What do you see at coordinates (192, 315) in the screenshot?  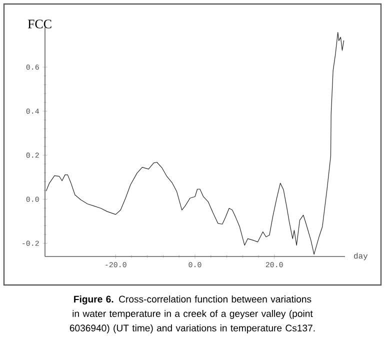 I see `text: Figure 6. Cross-correlation function between variations in water temperature in a creek of a geyser valley (point 6036940) (UT time) and variations in temperature Cs137.` at bounding box center [192, 315].